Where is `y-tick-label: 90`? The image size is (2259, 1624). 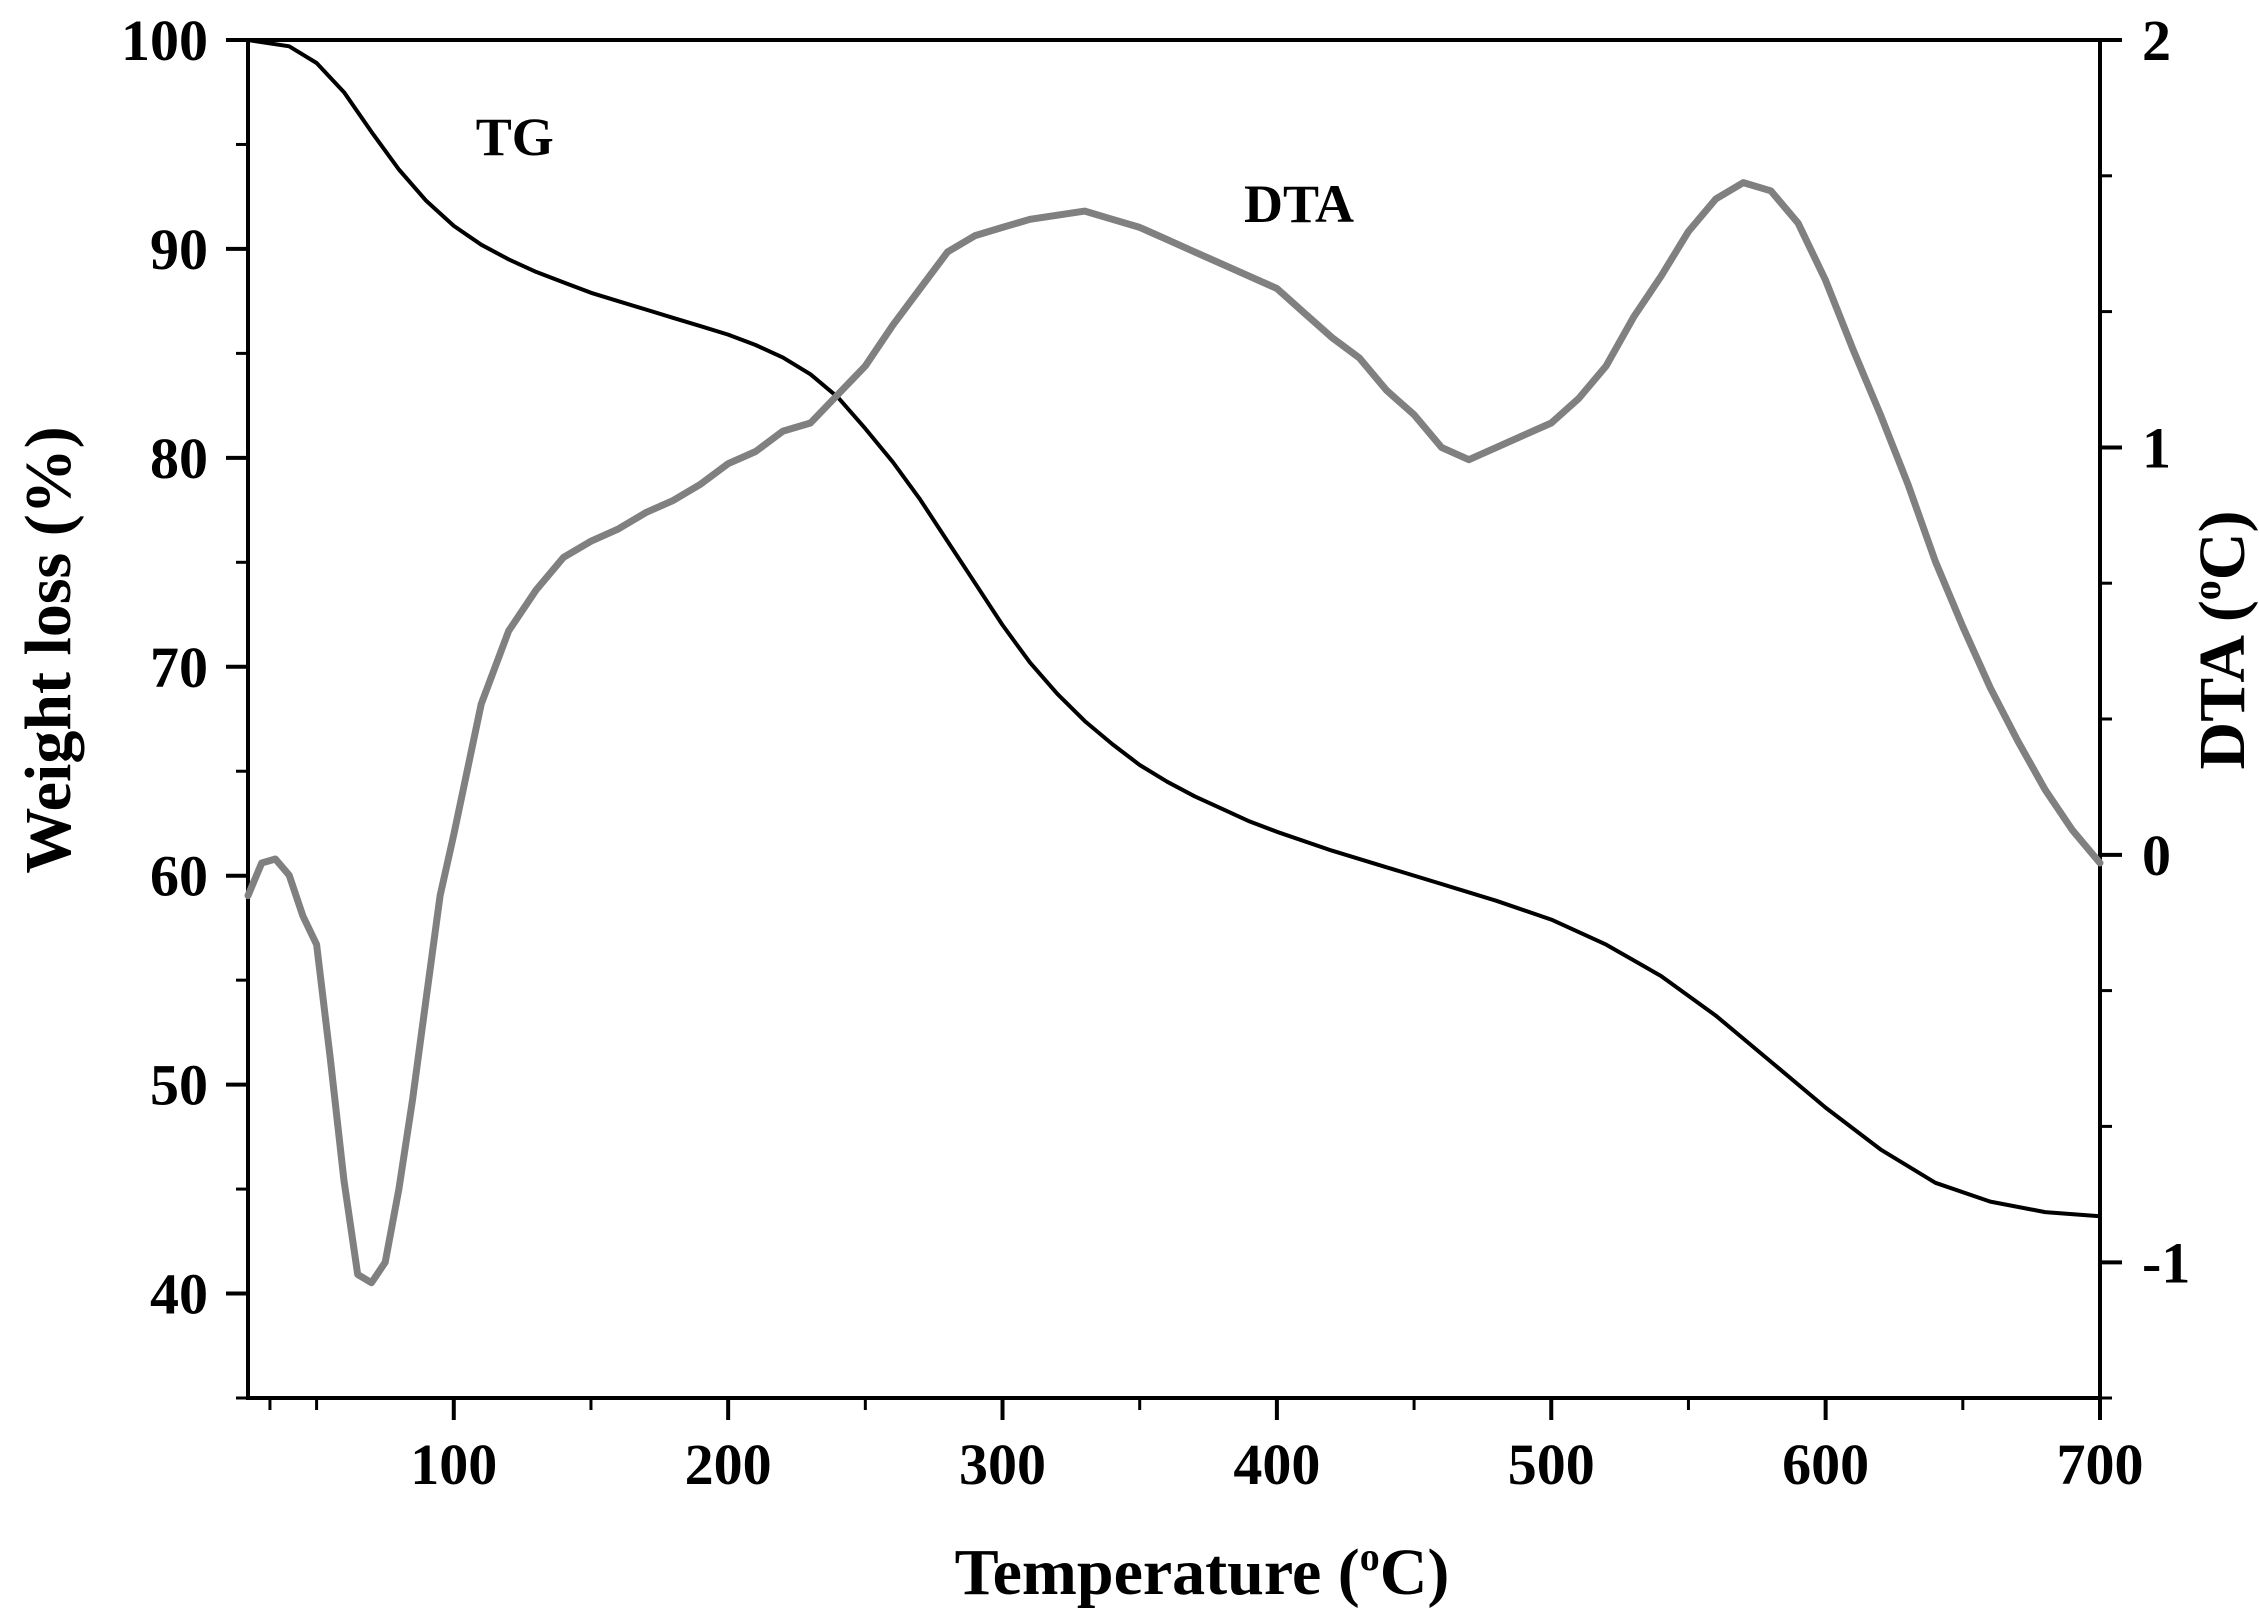
y-tick-label: 90 is located at coordinates (179, 249).